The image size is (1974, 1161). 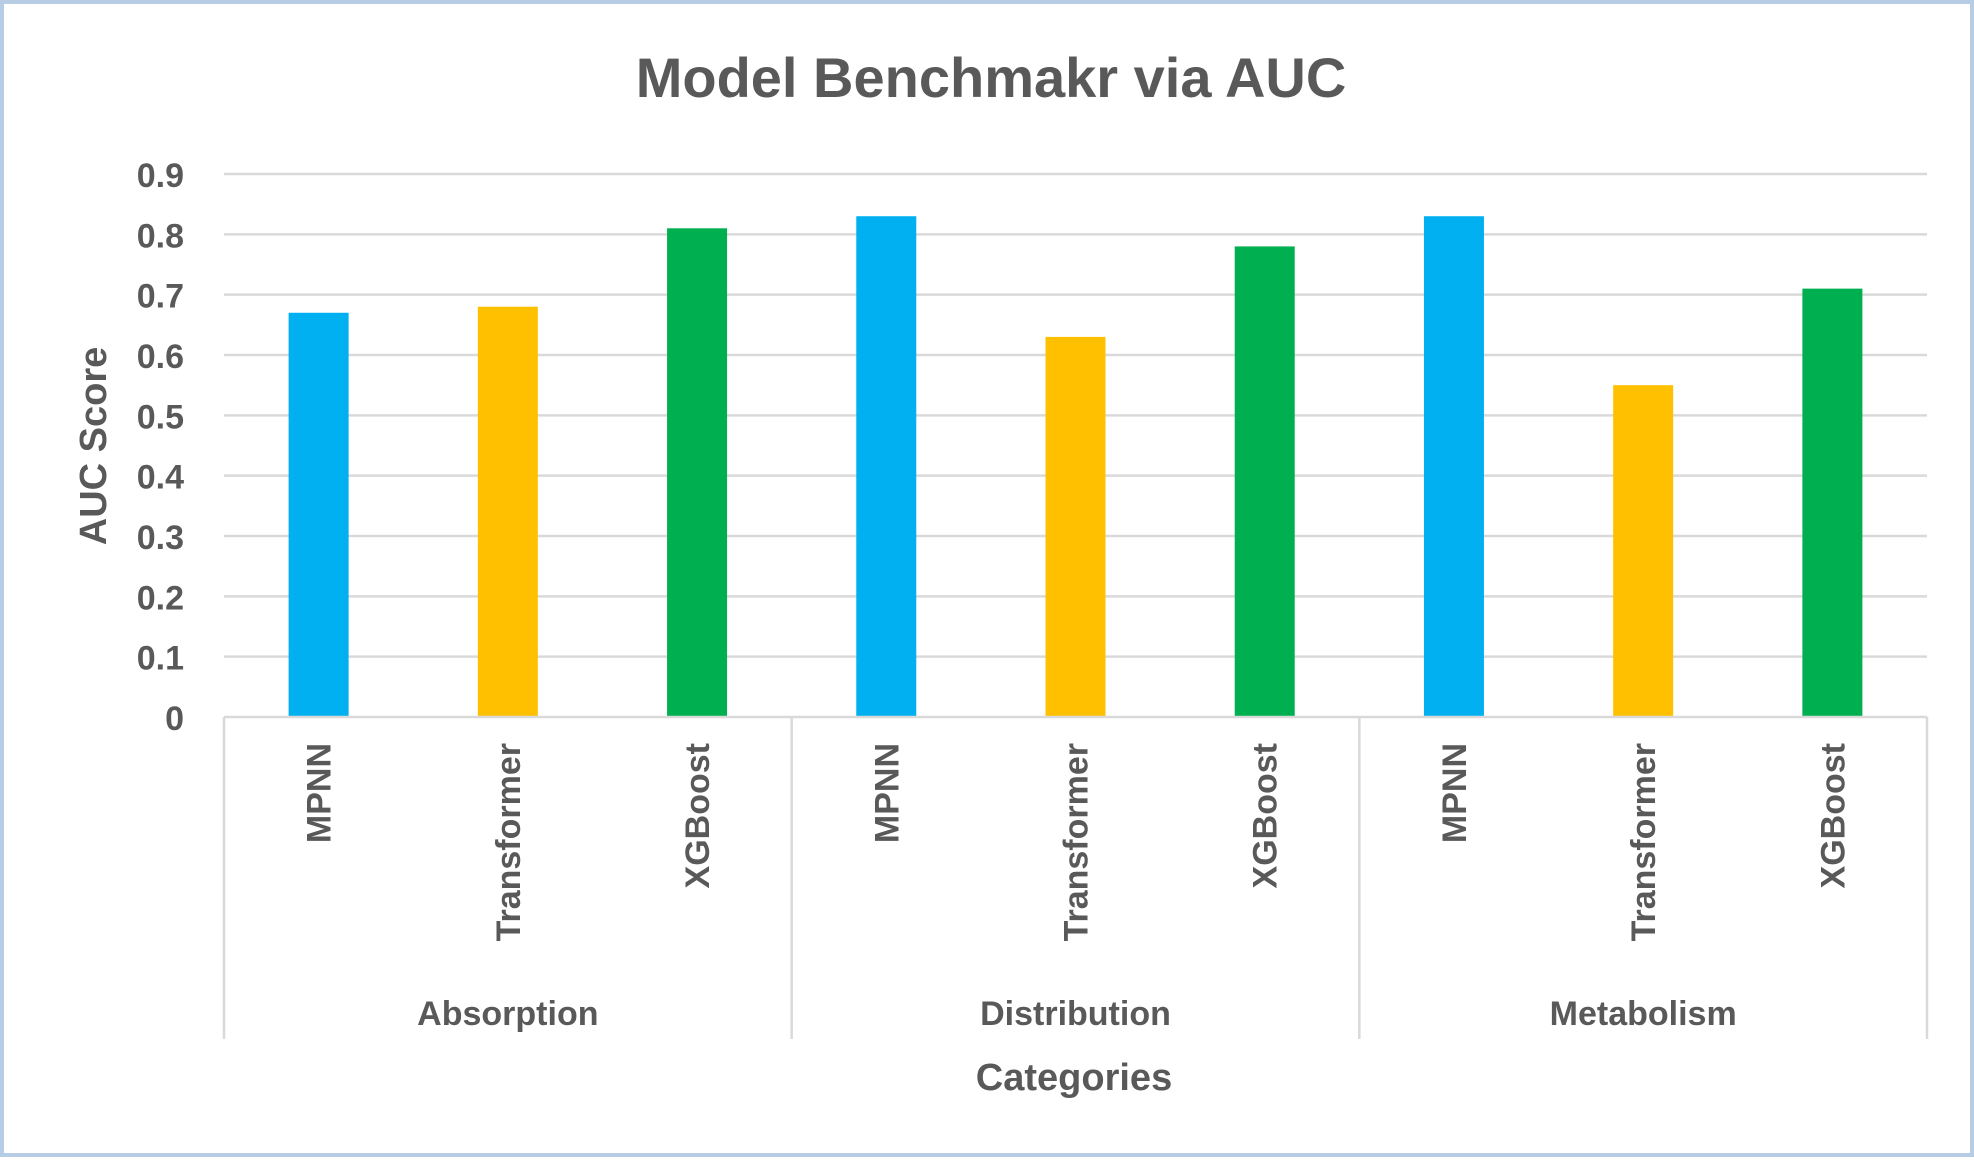 What do you see at coordinates (160, 598) in the screenshot?
I see `y-tick-label: 0.2` at bounding box center [160, 598].